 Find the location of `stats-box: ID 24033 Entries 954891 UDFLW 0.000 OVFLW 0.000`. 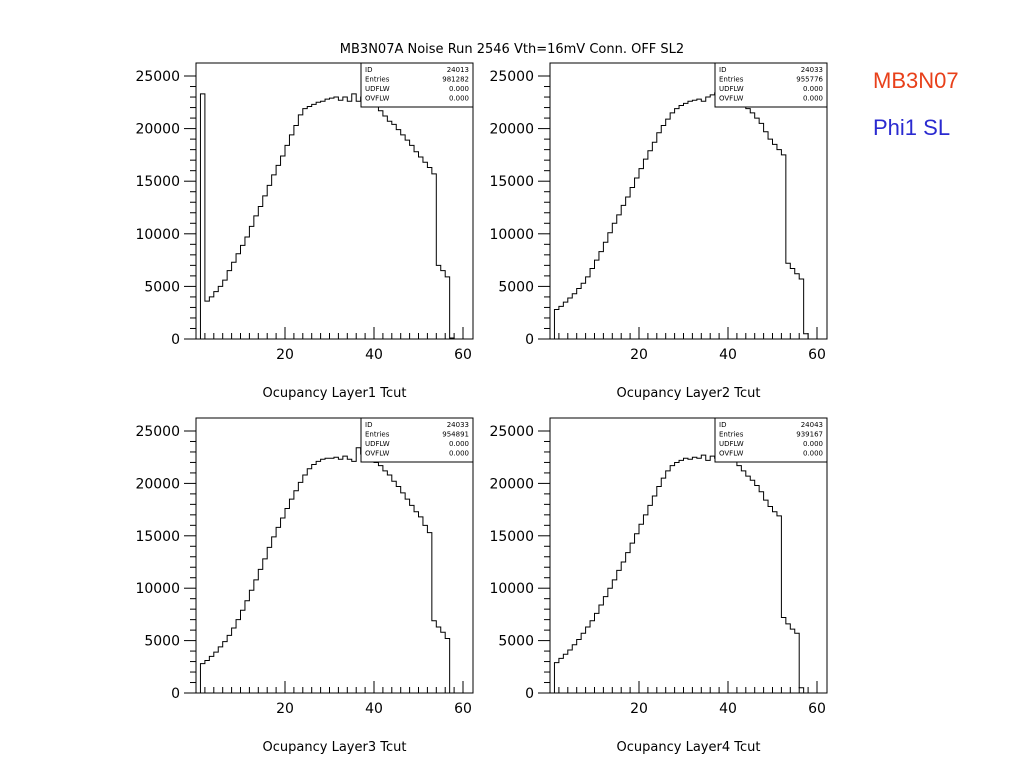

stats-box: ID 24033 Entries 954891 UDFLW 0.000 OVFLW 0.000 is located at coordinates (417, 440).